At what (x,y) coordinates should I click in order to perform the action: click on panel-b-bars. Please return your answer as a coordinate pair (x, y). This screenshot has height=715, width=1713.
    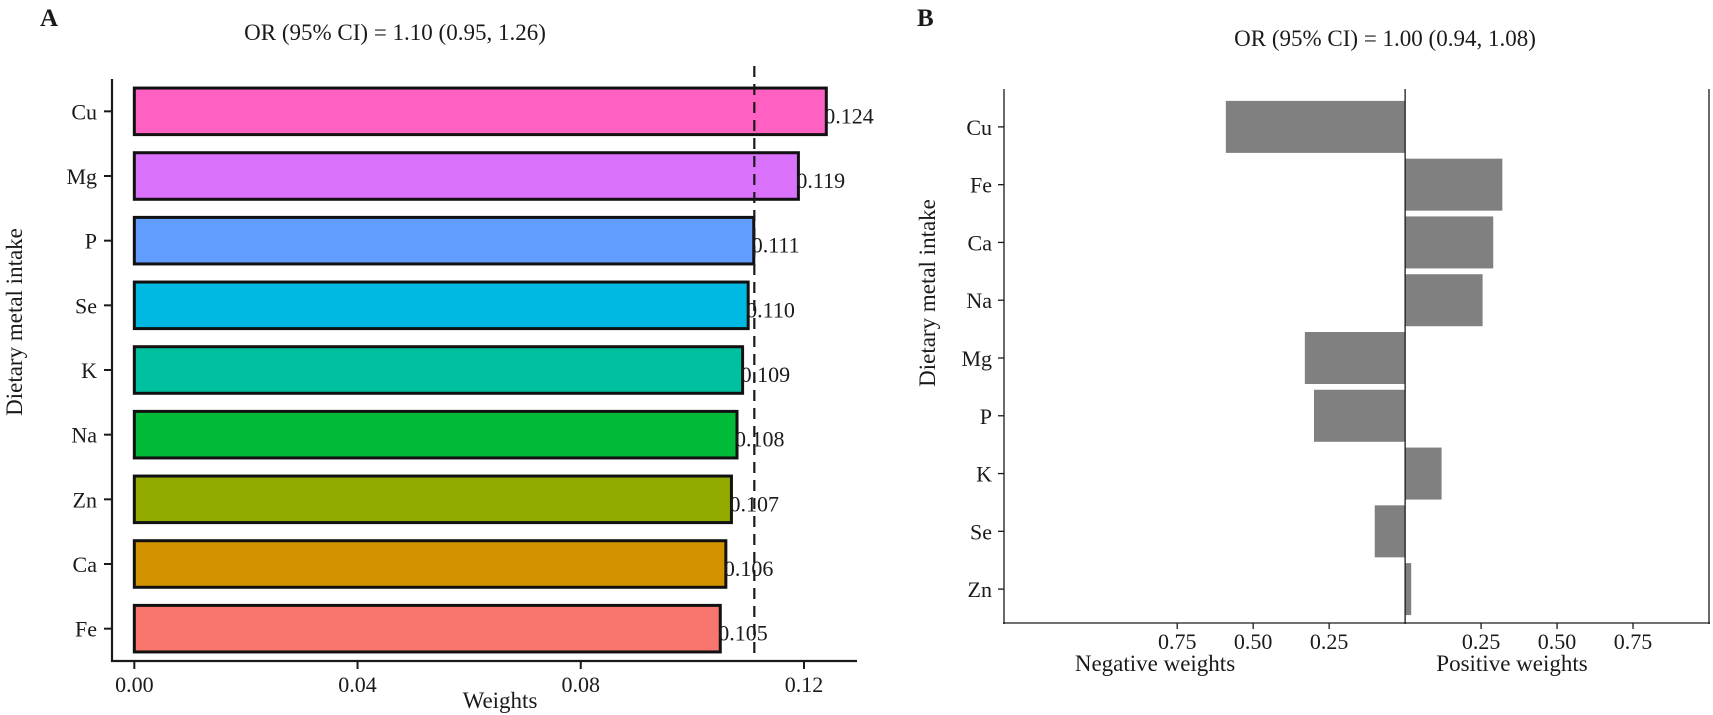
    Looking at the image, I should click on (1364, 358).